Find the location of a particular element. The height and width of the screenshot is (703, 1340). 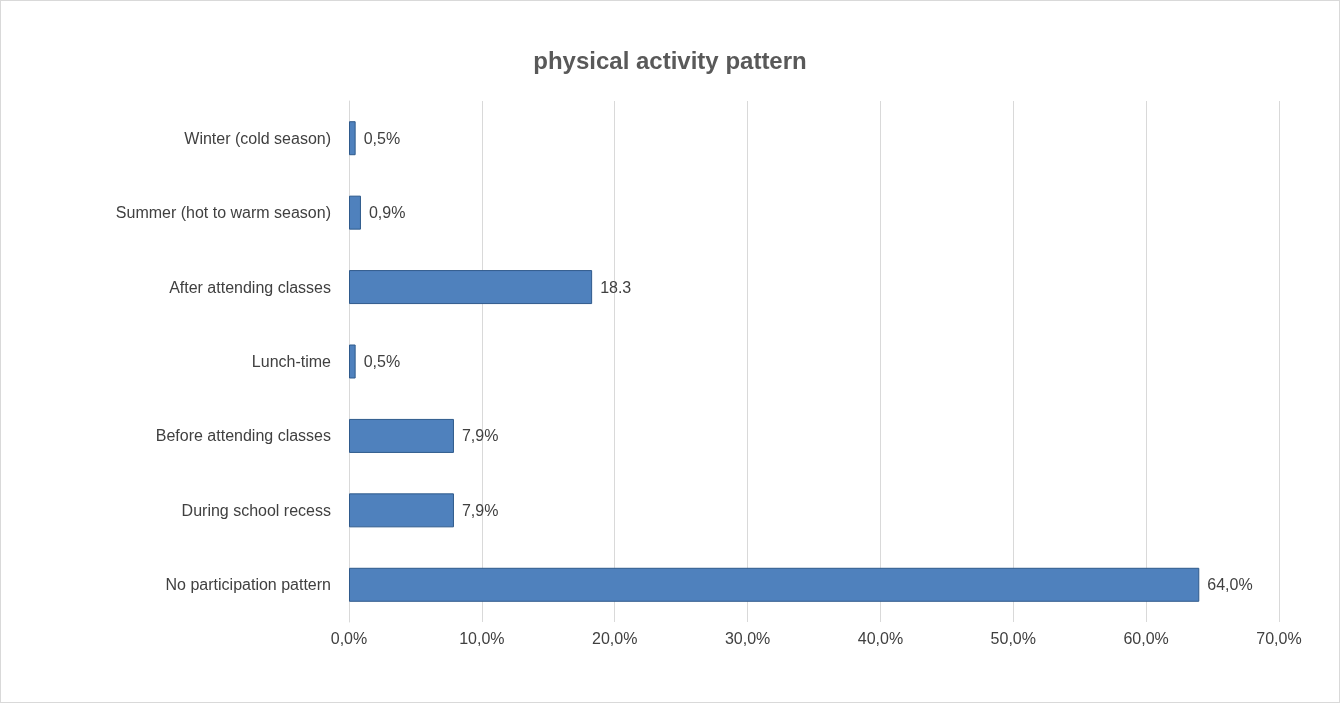

x-tick-label: 60,0% is located at coordinates (1146, 638).